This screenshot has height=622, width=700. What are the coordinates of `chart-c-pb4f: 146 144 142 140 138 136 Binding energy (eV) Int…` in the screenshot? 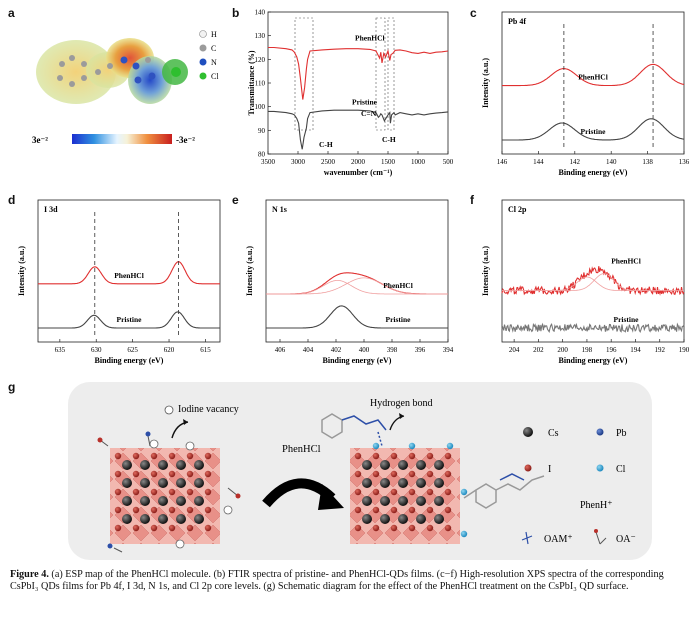 It's located at (585, 94).